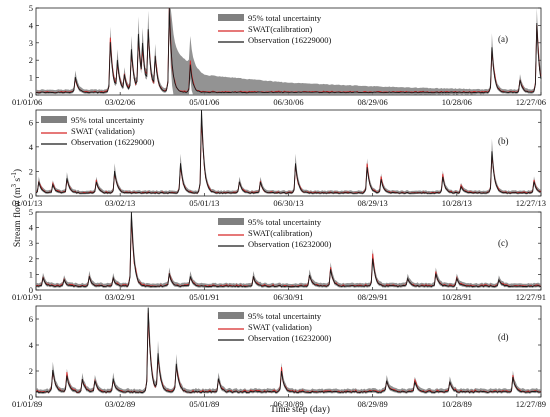 This screenshot has height=417, width=550. Describe the element at coordinates (14, 175) in the screenshot. I see `y-axis-title-sup2: -1` at that location.